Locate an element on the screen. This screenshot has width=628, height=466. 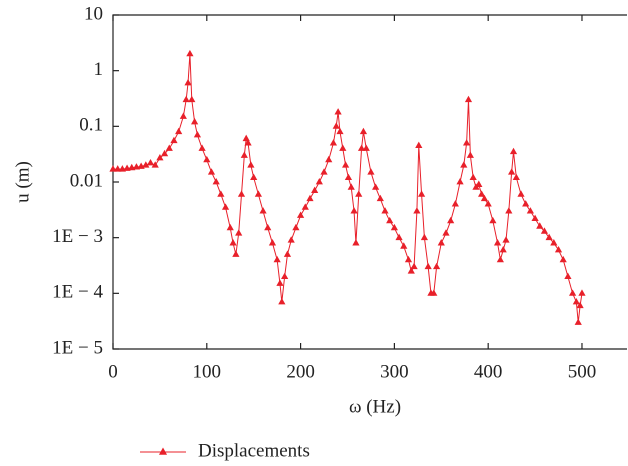
y-tick-label: 10 is located at coordinates (93, 13).